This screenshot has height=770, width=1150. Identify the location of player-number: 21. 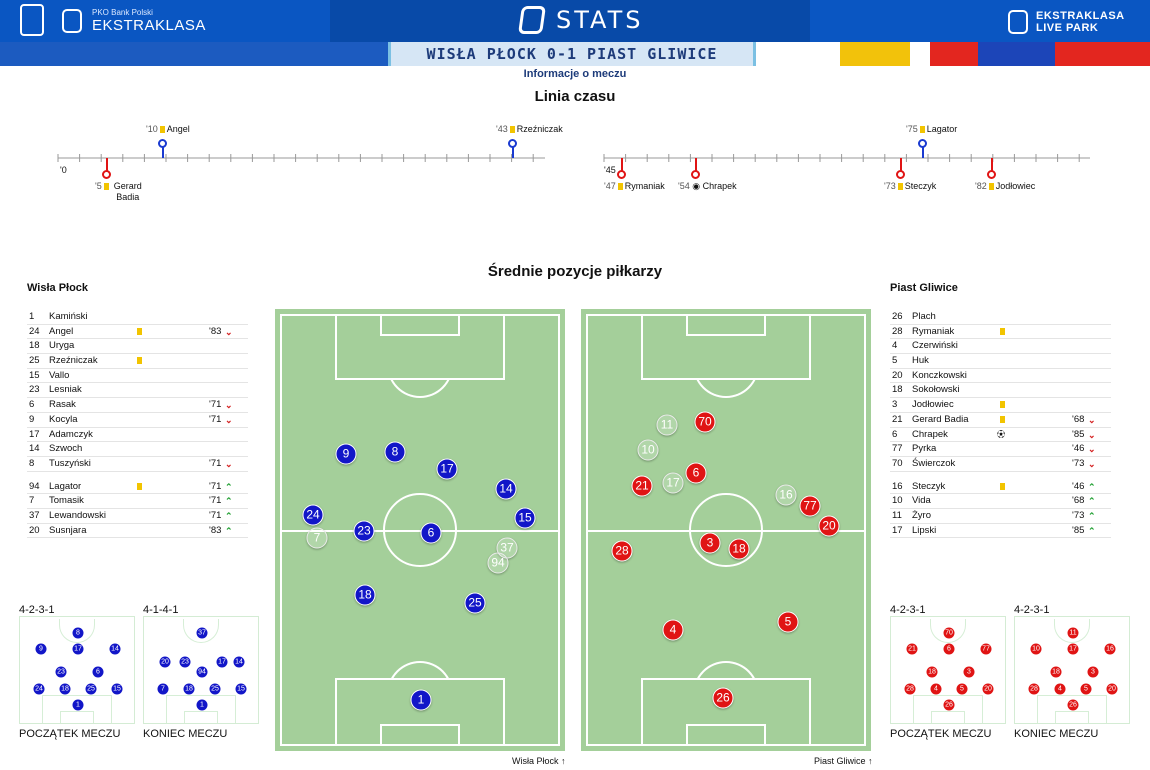
(897, 419).